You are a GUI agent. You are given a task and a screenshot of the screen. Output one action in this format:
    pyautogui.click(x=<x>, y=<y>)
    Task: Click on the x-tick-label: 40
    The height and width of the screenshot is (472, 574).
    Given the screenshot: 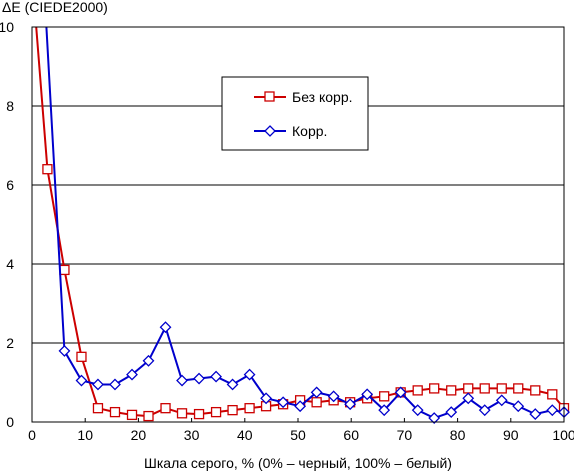 What is the action you would take?
    pyautogui.click(x=245, y=435)
    